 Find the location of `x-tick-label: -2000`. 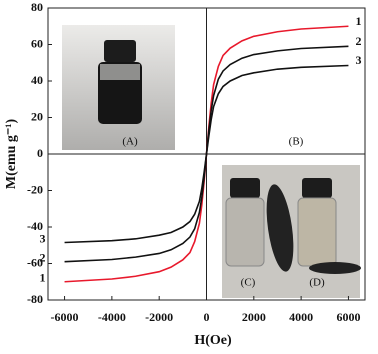

x-tick-label: -2000 is located at coordinates (159, 317).